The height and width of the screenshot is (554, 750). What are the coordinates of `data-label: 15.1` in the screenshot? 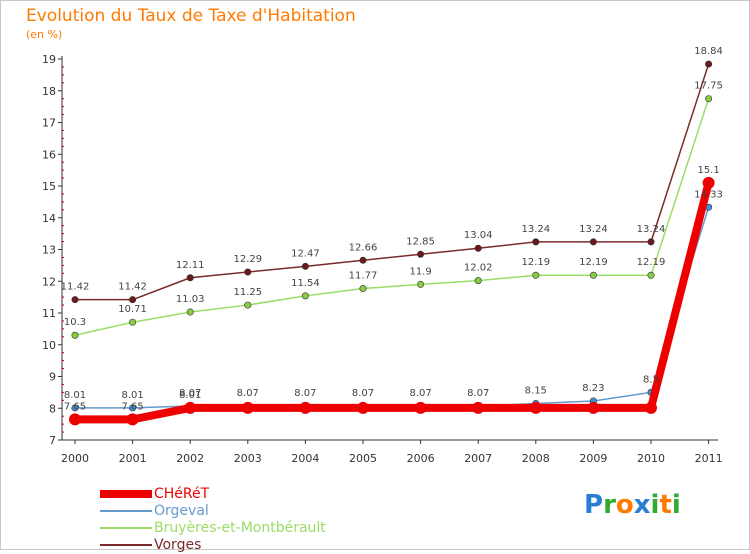 It's located at (708, 170).